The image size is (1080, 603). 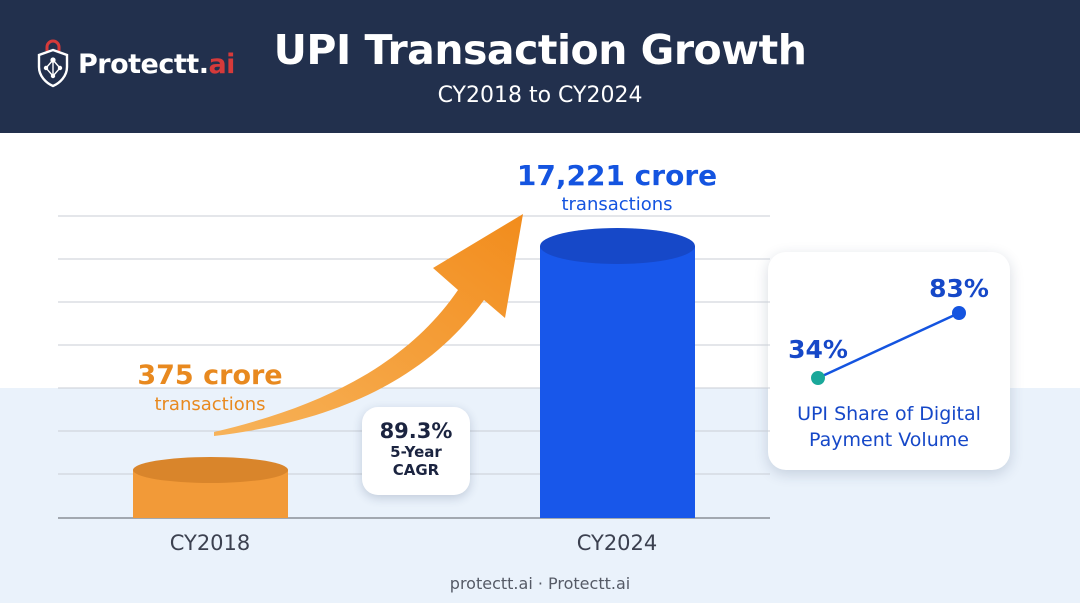 What do you see at coordinates (53, 63) in the screenshot?
I see `shield-lock-icon` at bounding box center [53, 63].